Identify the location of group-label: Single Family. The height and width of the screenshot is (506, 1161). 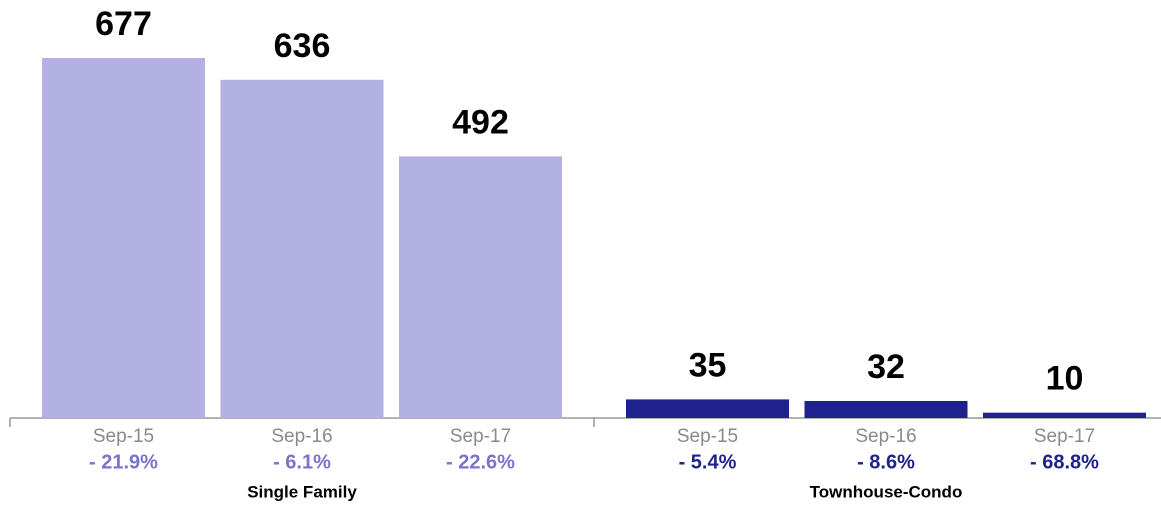
(302, 491).